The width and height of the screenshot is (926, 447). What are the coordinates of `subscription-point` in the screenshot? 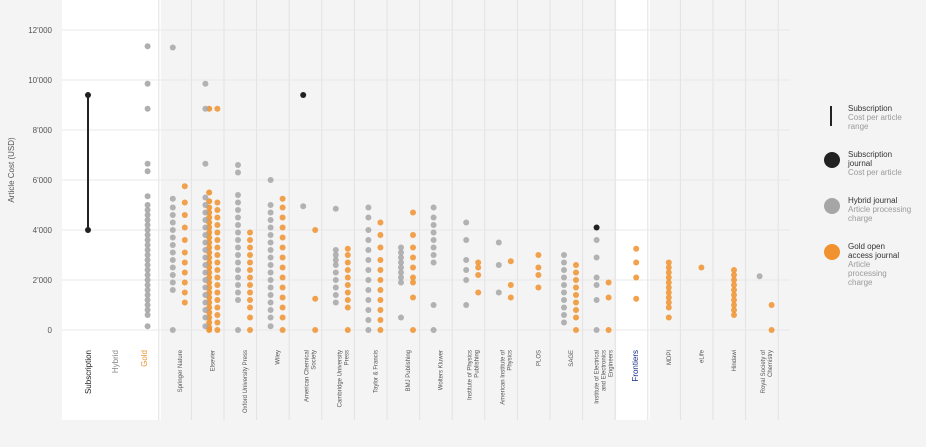 It's located at (303, 95).